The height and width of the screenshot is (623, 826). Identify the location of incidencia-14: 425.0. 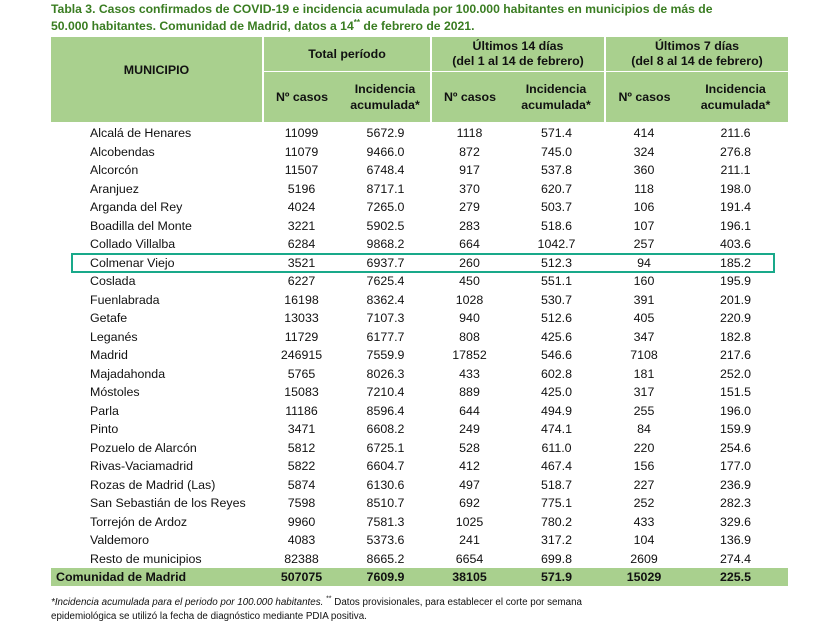
(556, 392).